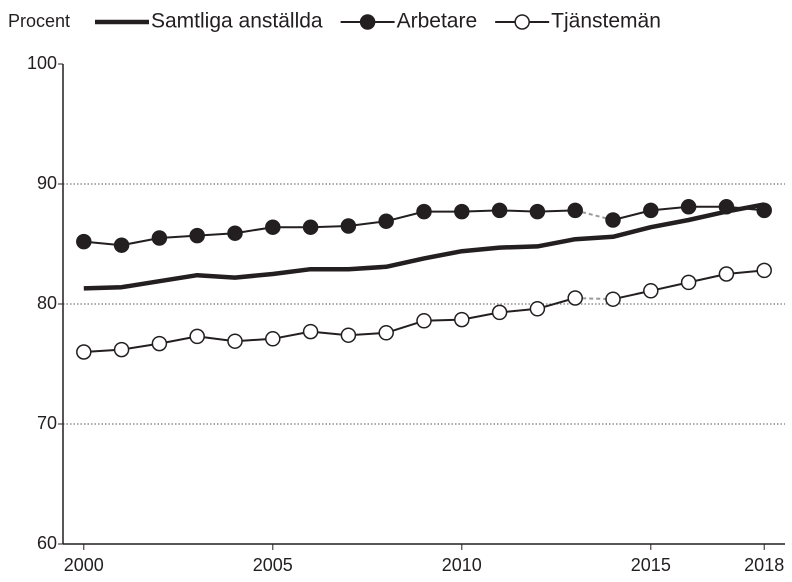  What do you see at coordinates (273, 565) in the screenshot?
I see `x-tick-label: 2005` at bounding box center [273, 565].